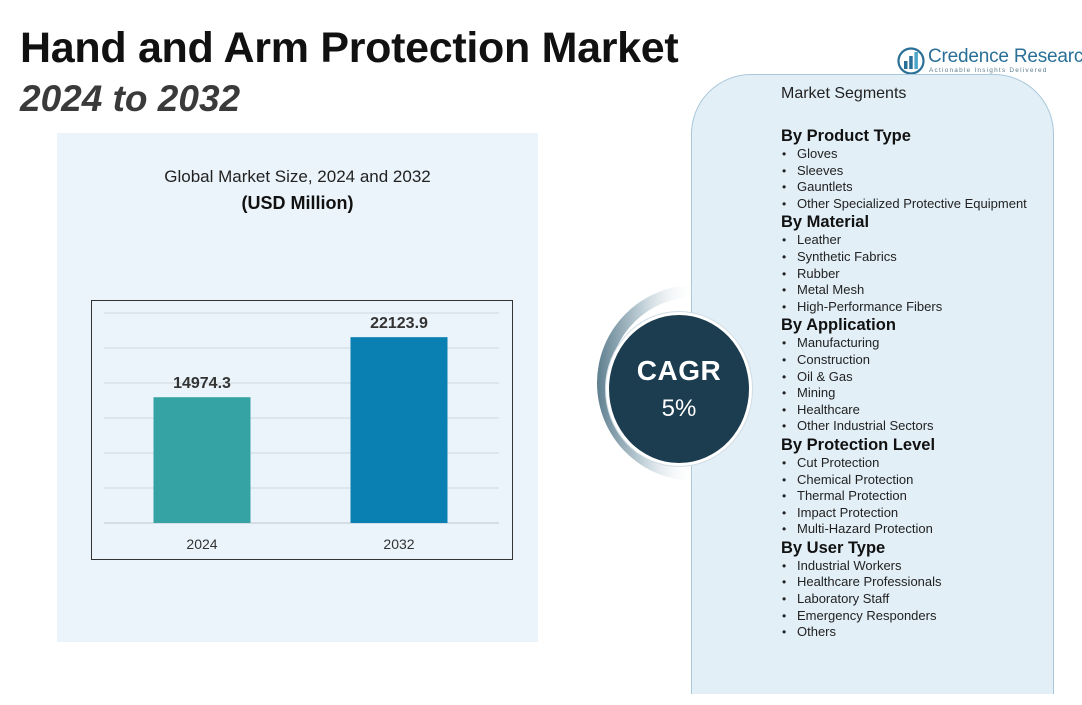 The image size is (1082, 705). I want to click on x-tick-label: 2024, so click(201, 544).